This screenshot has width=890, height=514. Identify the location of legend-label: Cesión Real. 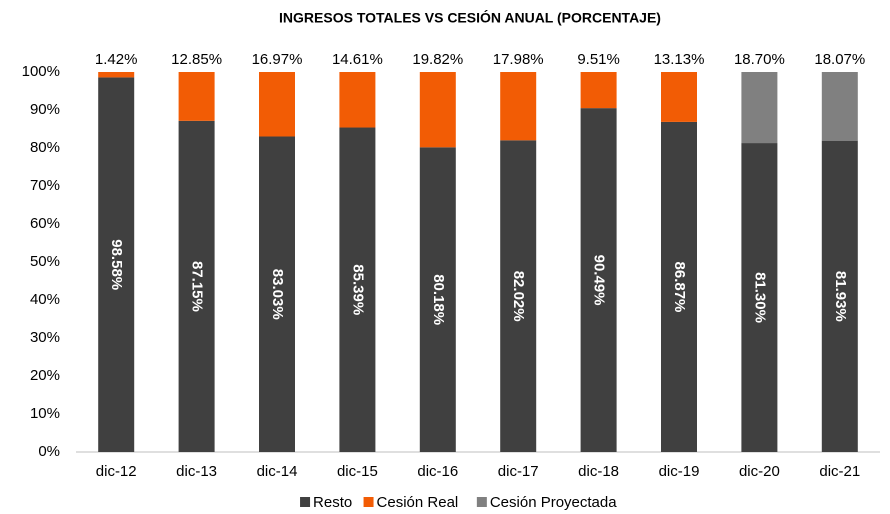
(418, 502).